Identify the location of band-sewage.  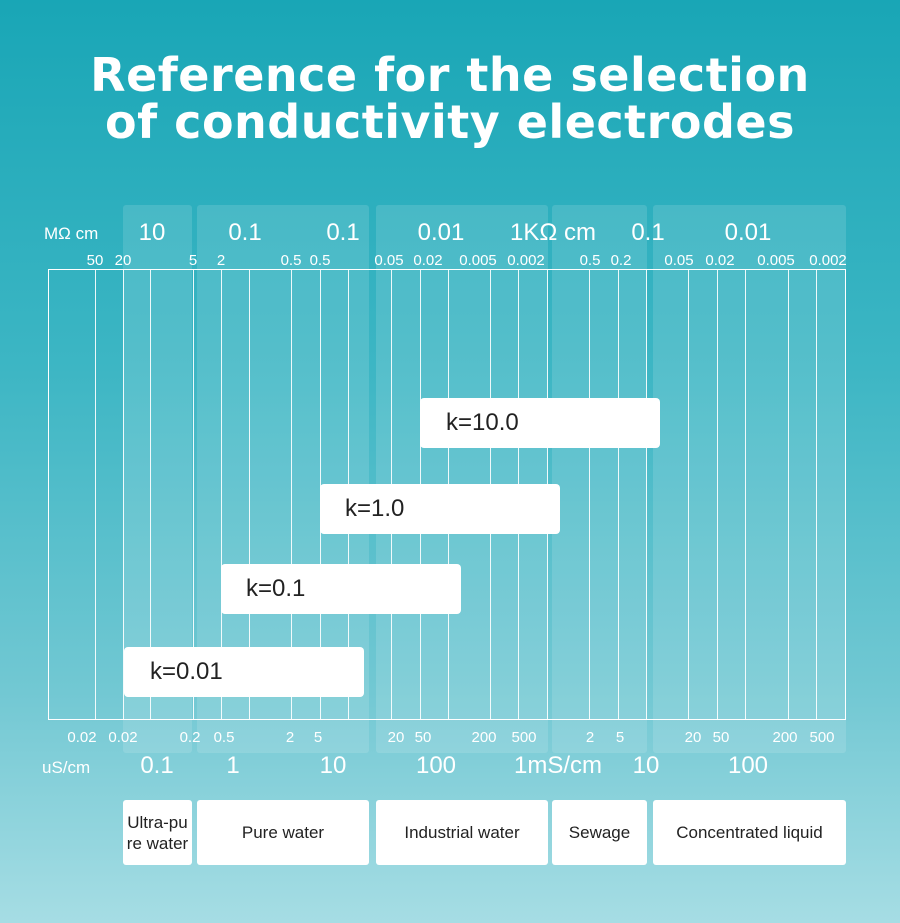
(599, 479).